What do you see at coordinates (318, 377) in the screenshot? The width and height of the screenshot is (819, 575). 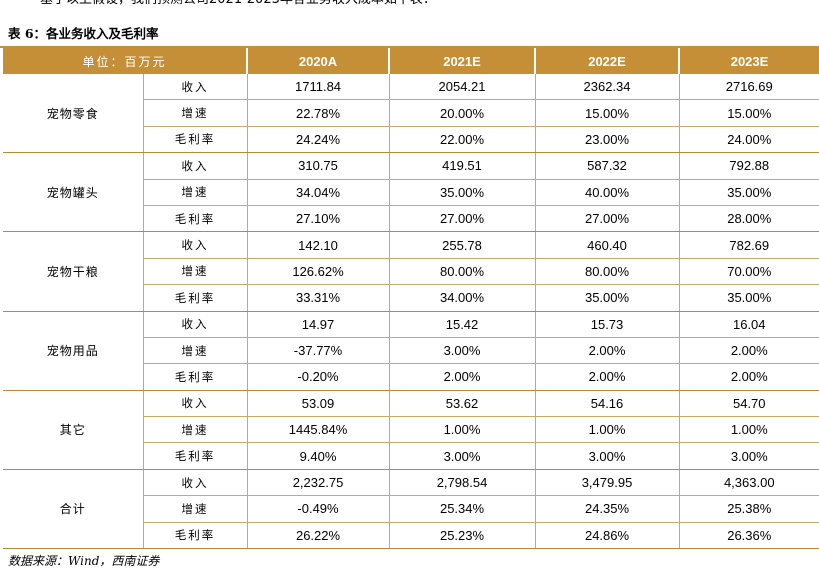 I see `value-cell: -0.20%` at bounding box center [318, 377].